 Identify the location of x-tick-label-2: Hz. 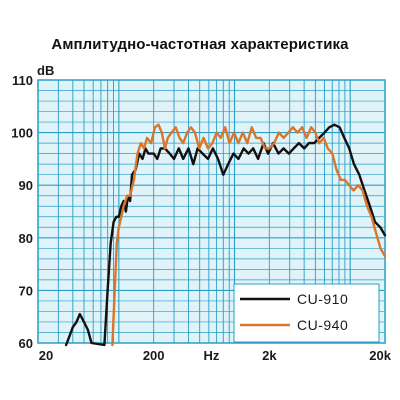
(212, 355).